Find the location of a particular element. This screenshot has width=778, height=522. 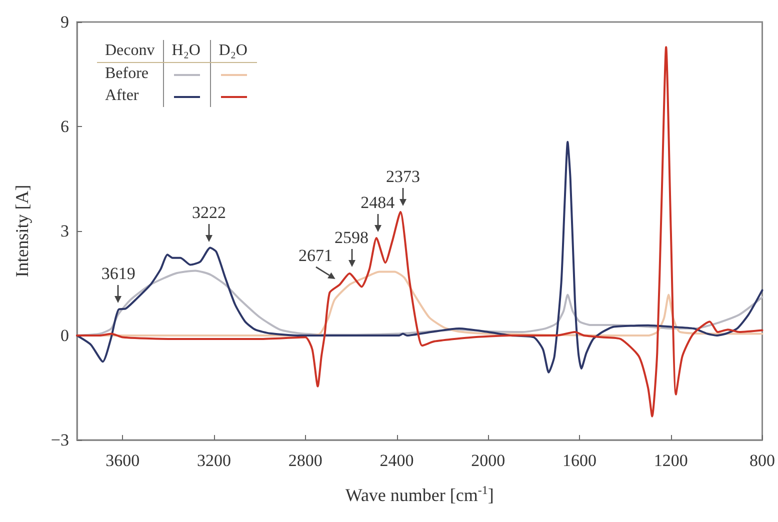

y-axis-title: Intensity [A] is located at coordinates (22, 231).